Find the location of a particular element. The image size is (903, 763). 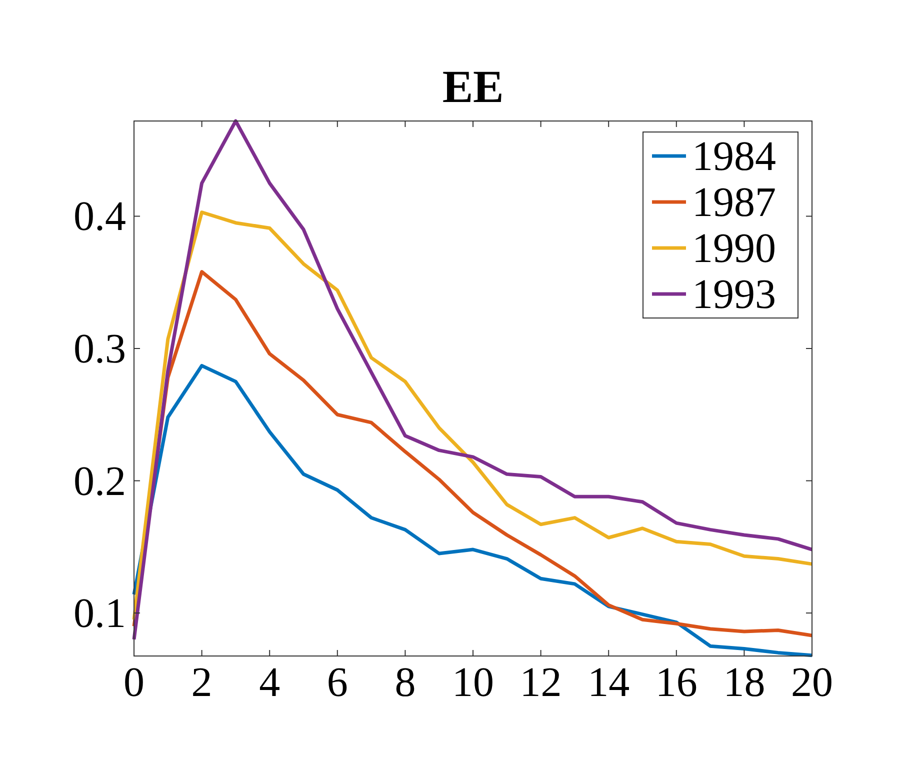

legend-label: 1993 is located at coordinates (734, 295).